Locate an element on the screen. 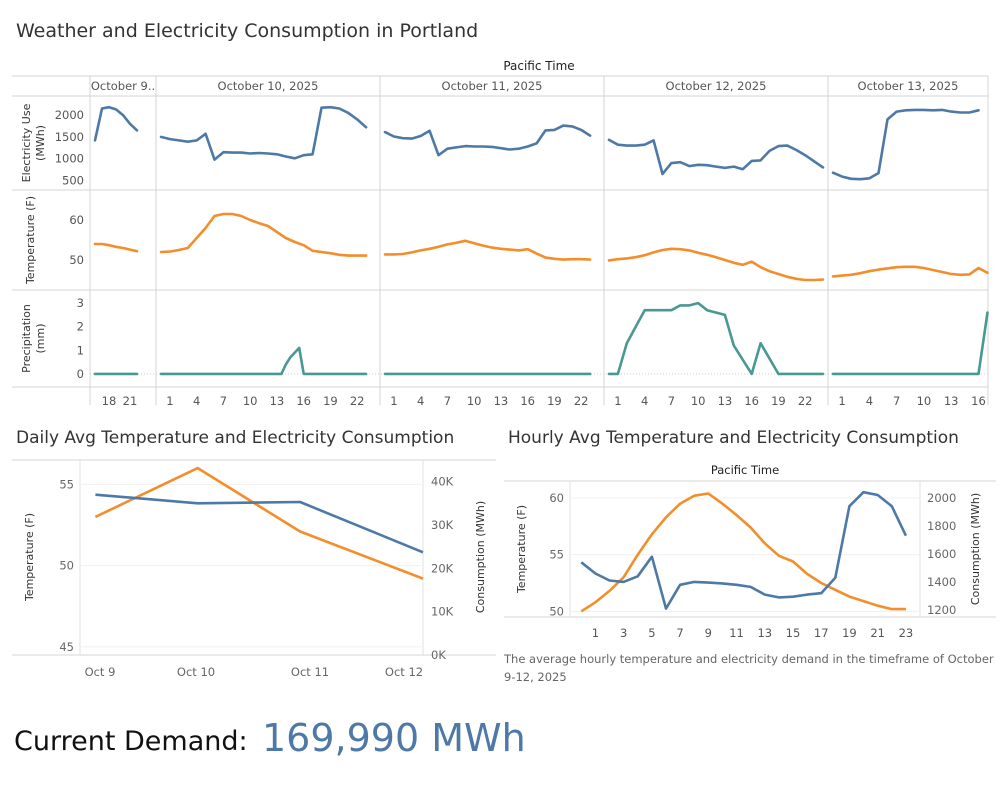  hourly-header-label: Pacific Time is located at coordinates (745, 470).